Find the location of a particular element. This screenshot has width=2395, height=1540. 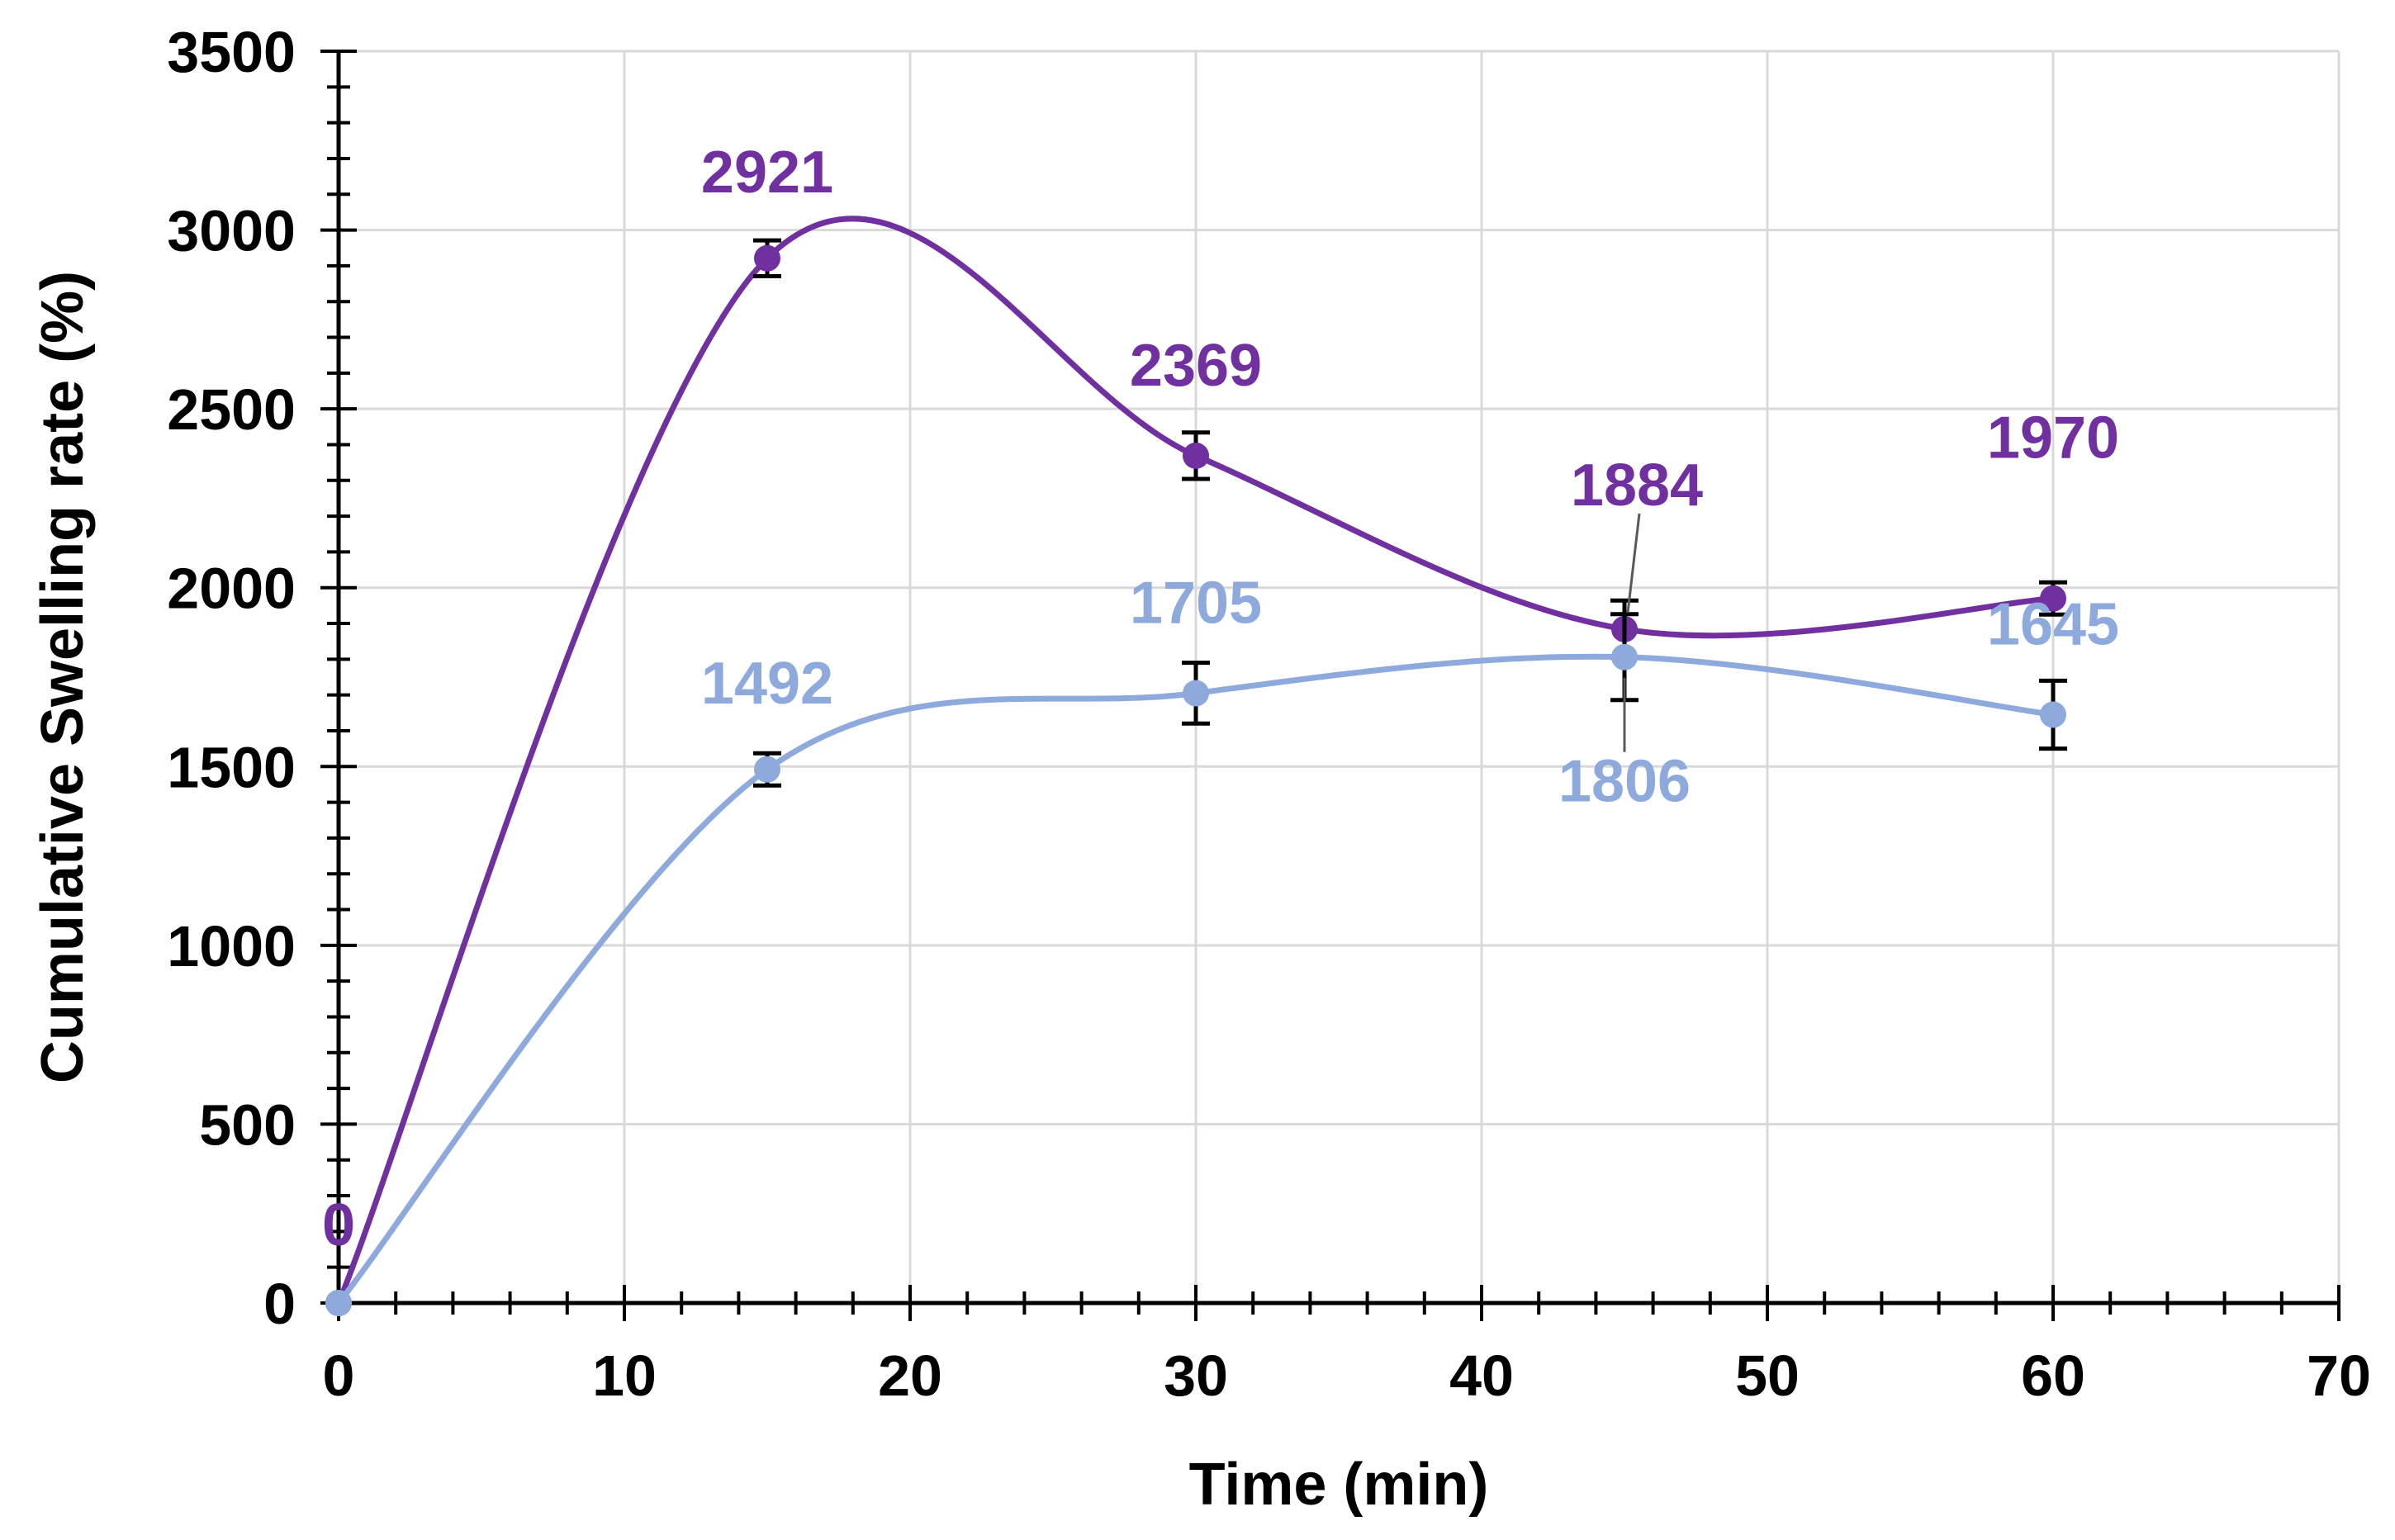

y-tick-label: 500 is located at coordinates (248, 1125).